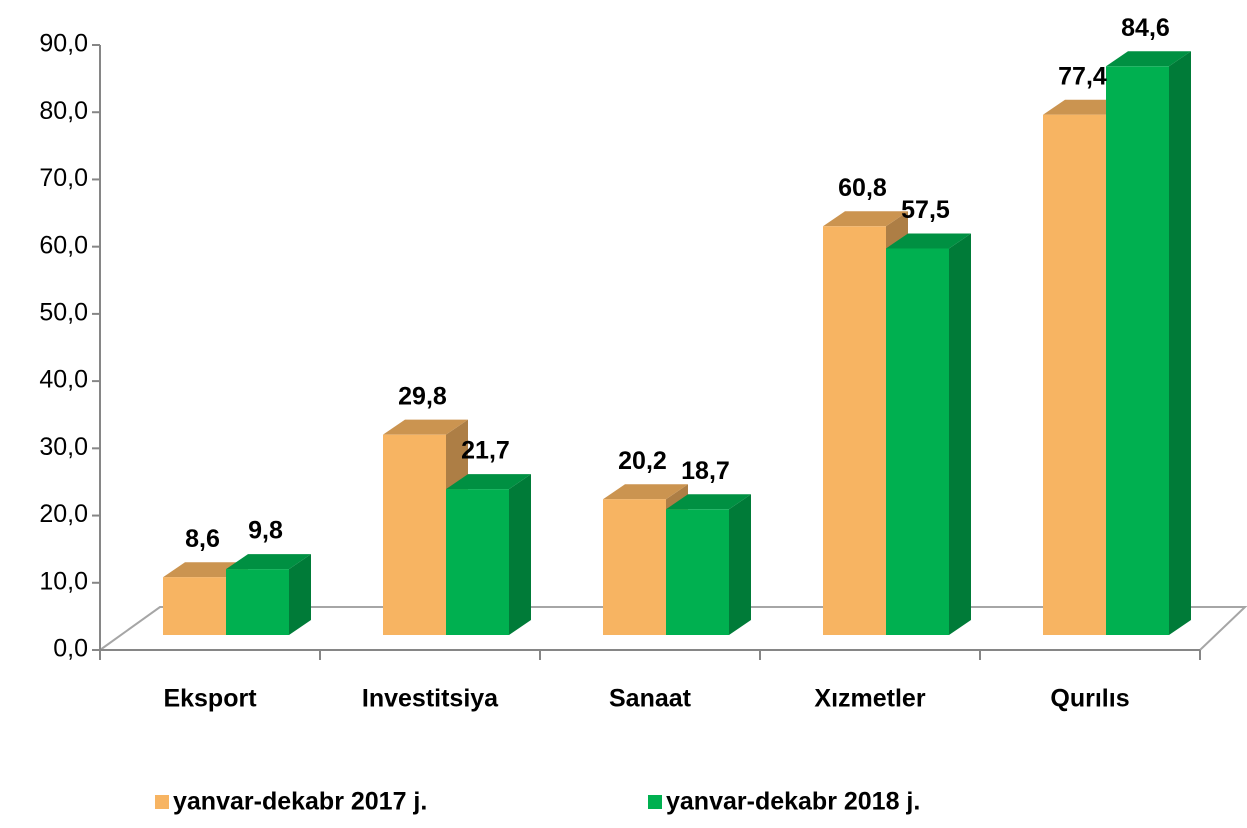 The image size is (1247, 828). I want to click on y-tick-label: 0,0, so click(70, 649).